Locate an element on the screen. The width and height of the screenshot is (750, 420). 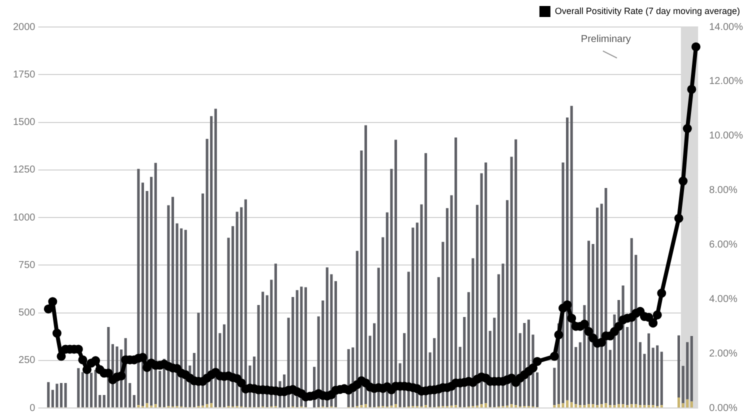
y2-tick-label: 0.00% is located at coordinates (723, 408).